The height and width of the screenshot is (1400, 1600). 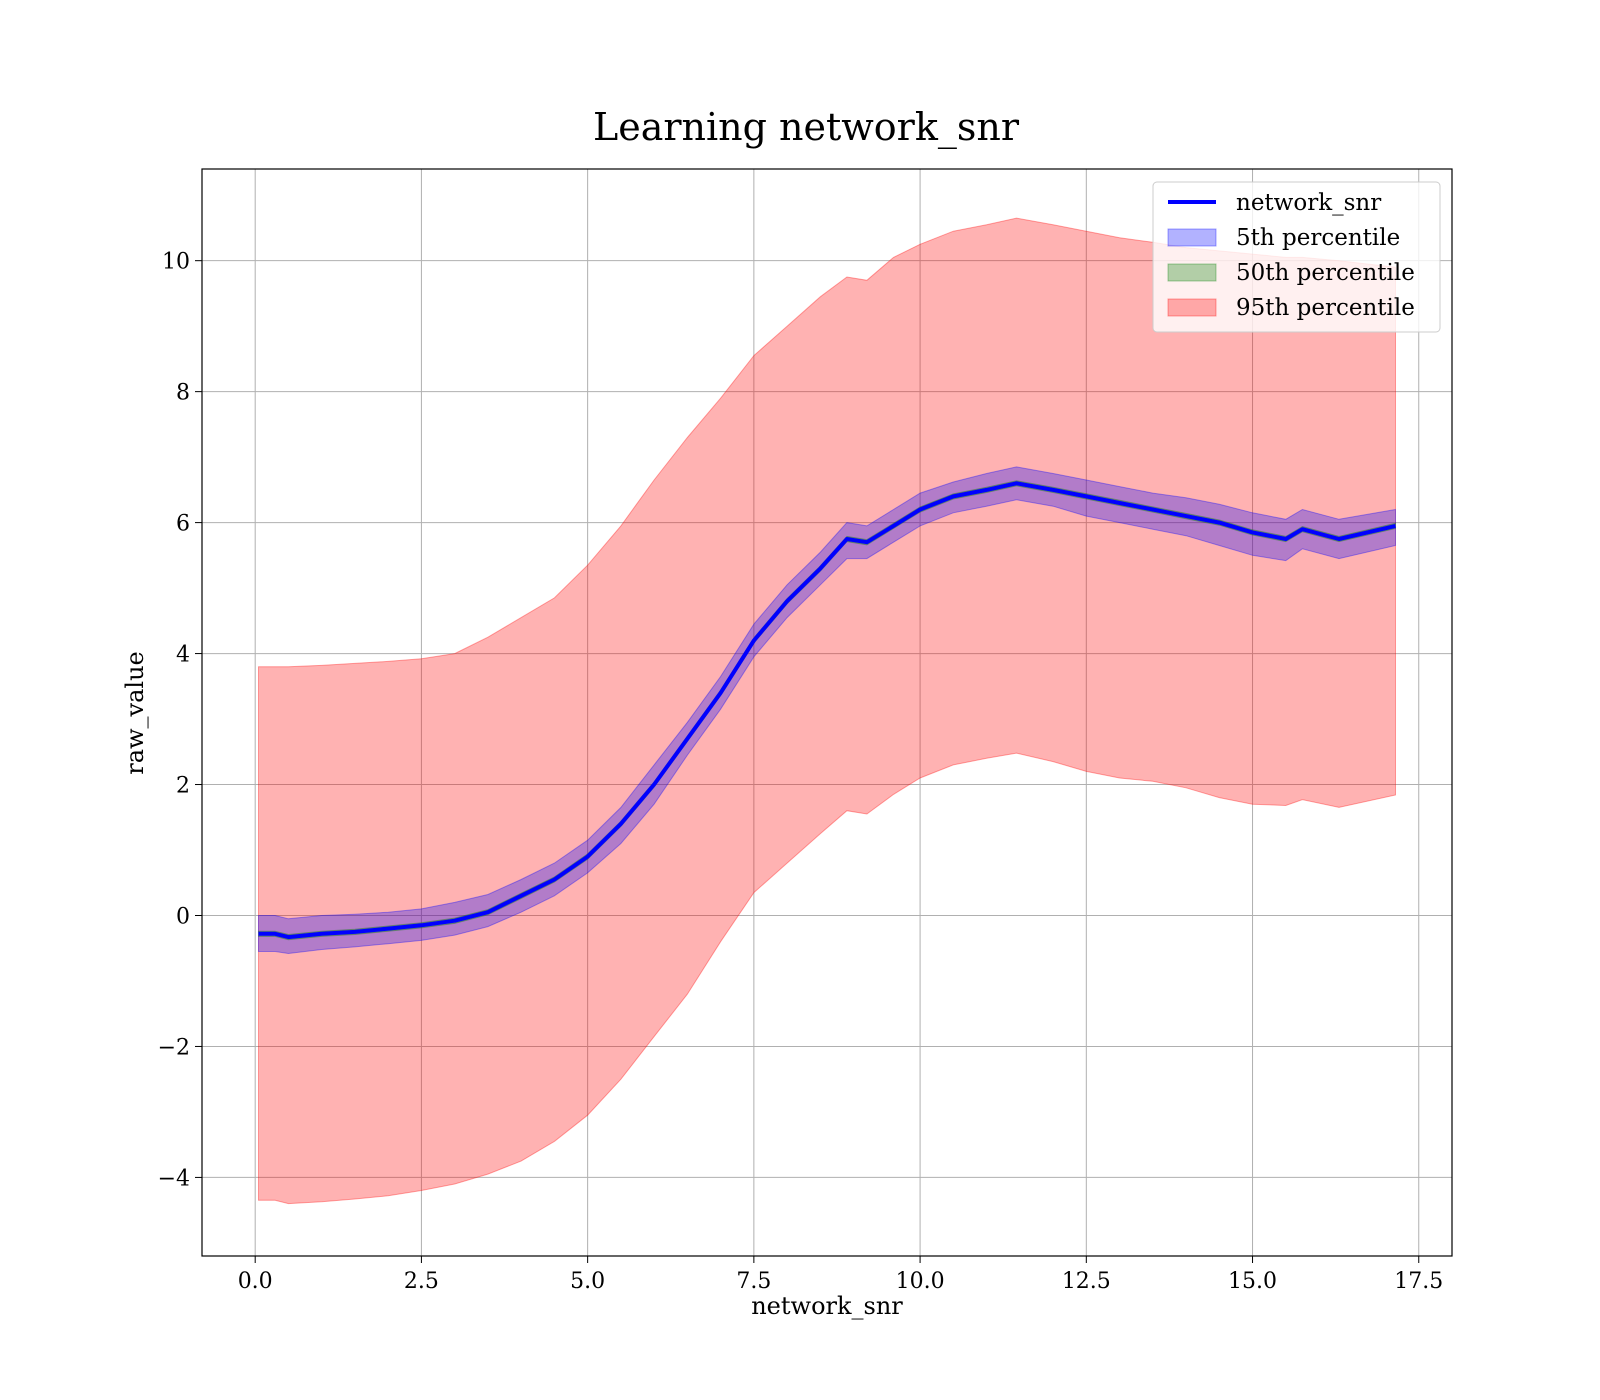 I want to click on legend-label: 95th percentile, so click(x=1325, y=308).